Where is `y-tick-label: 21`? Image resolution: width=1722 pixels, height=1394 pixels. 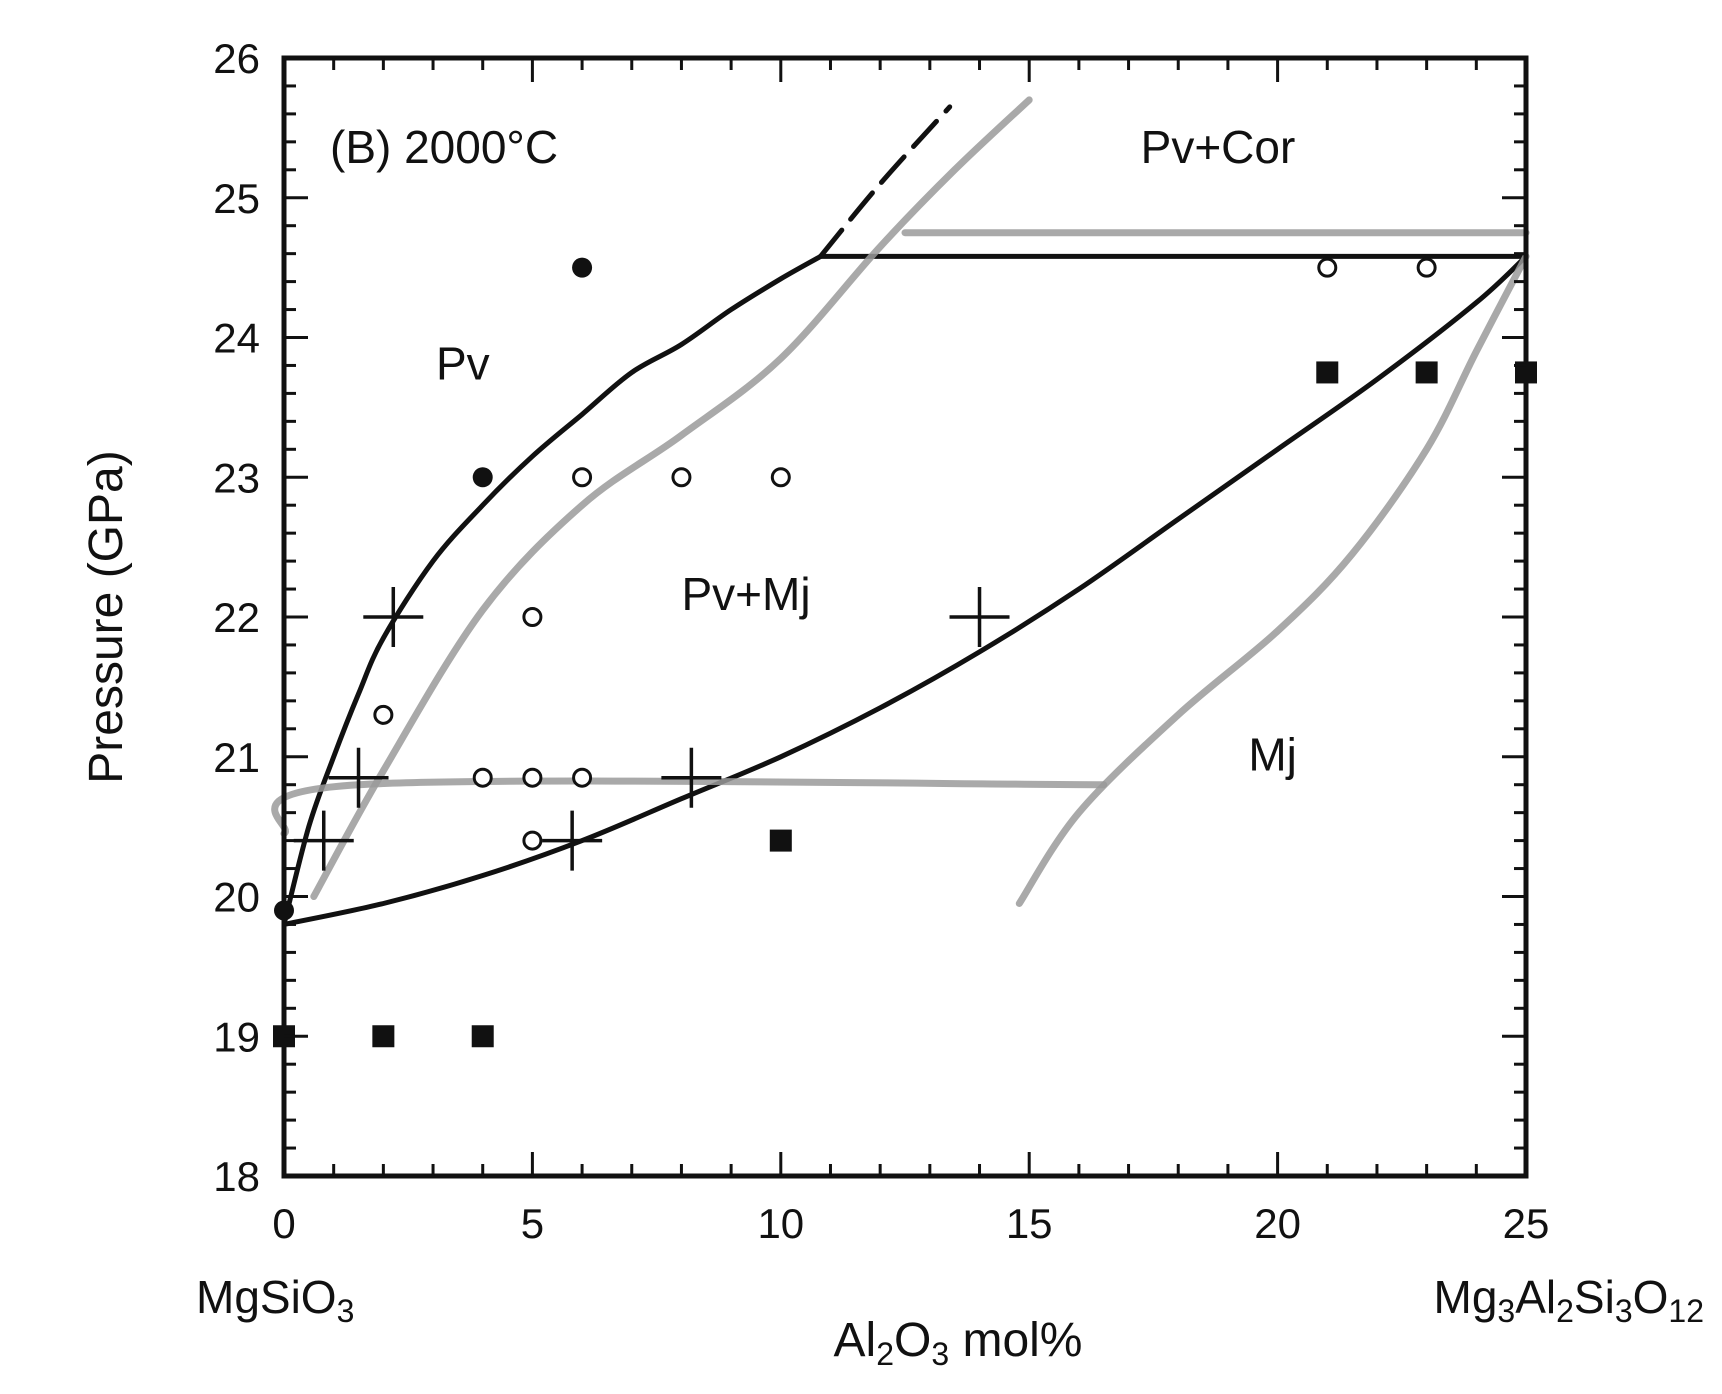 y-tick-label: 21 is located at coordinates (236, 757).